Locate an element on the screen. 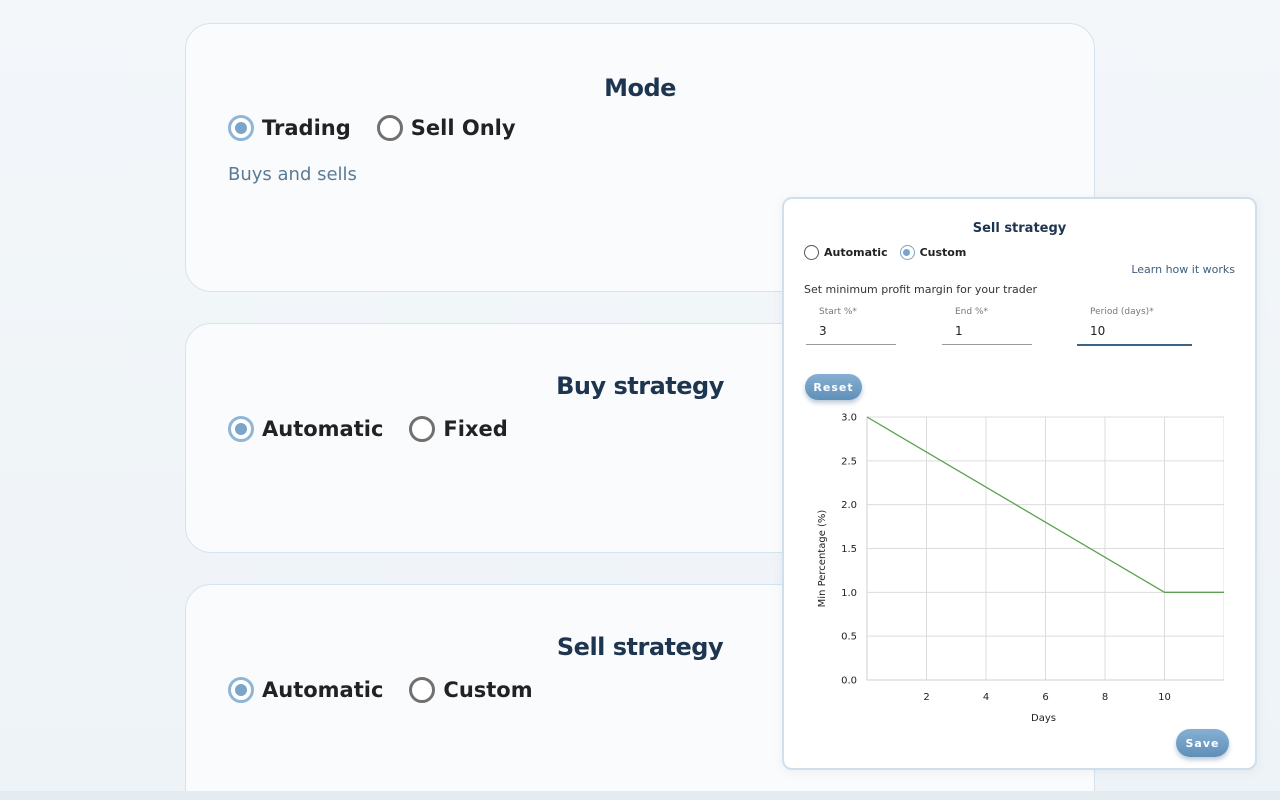 The height and width of the screenshot is (800, 1280). sell-option-automatic: Automatic is located at coordinates (305, 690).